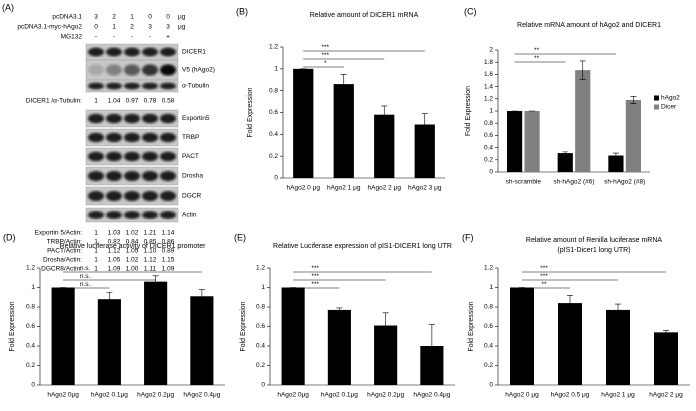 This screenshot has width=696, height=411. I want to click on legend-label: Dicer, so click(669, 107).